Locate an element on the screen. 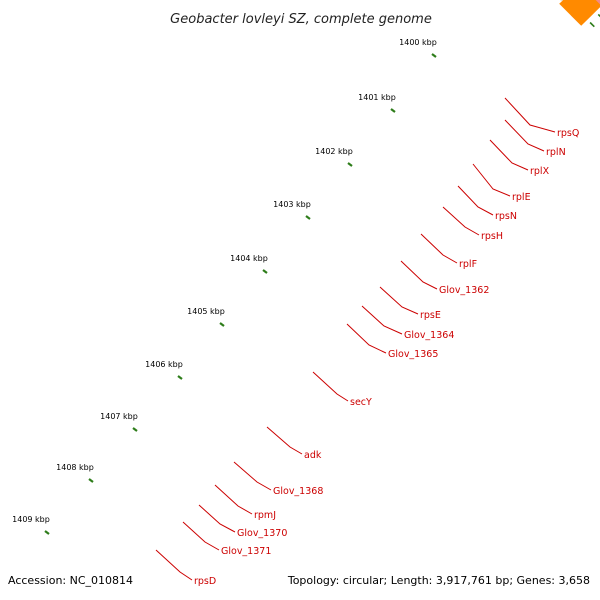 This screenshot has width=600, height=600. gene-label: secY is located at coordinates (361, 402).